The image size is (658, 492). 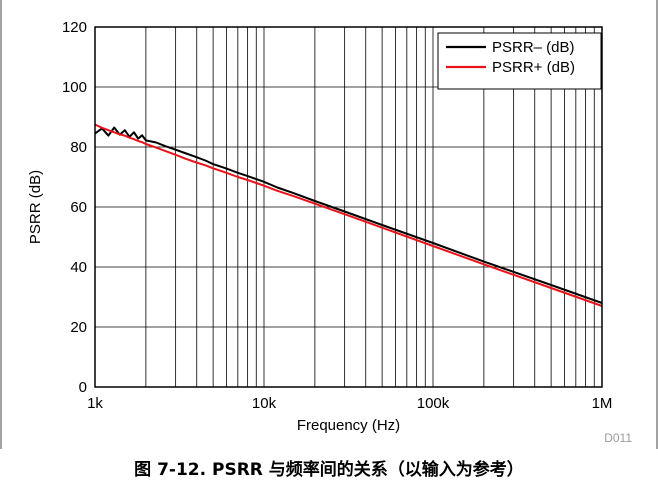 I want to click on y-tick-label: 80, so click(x=78, y=147).